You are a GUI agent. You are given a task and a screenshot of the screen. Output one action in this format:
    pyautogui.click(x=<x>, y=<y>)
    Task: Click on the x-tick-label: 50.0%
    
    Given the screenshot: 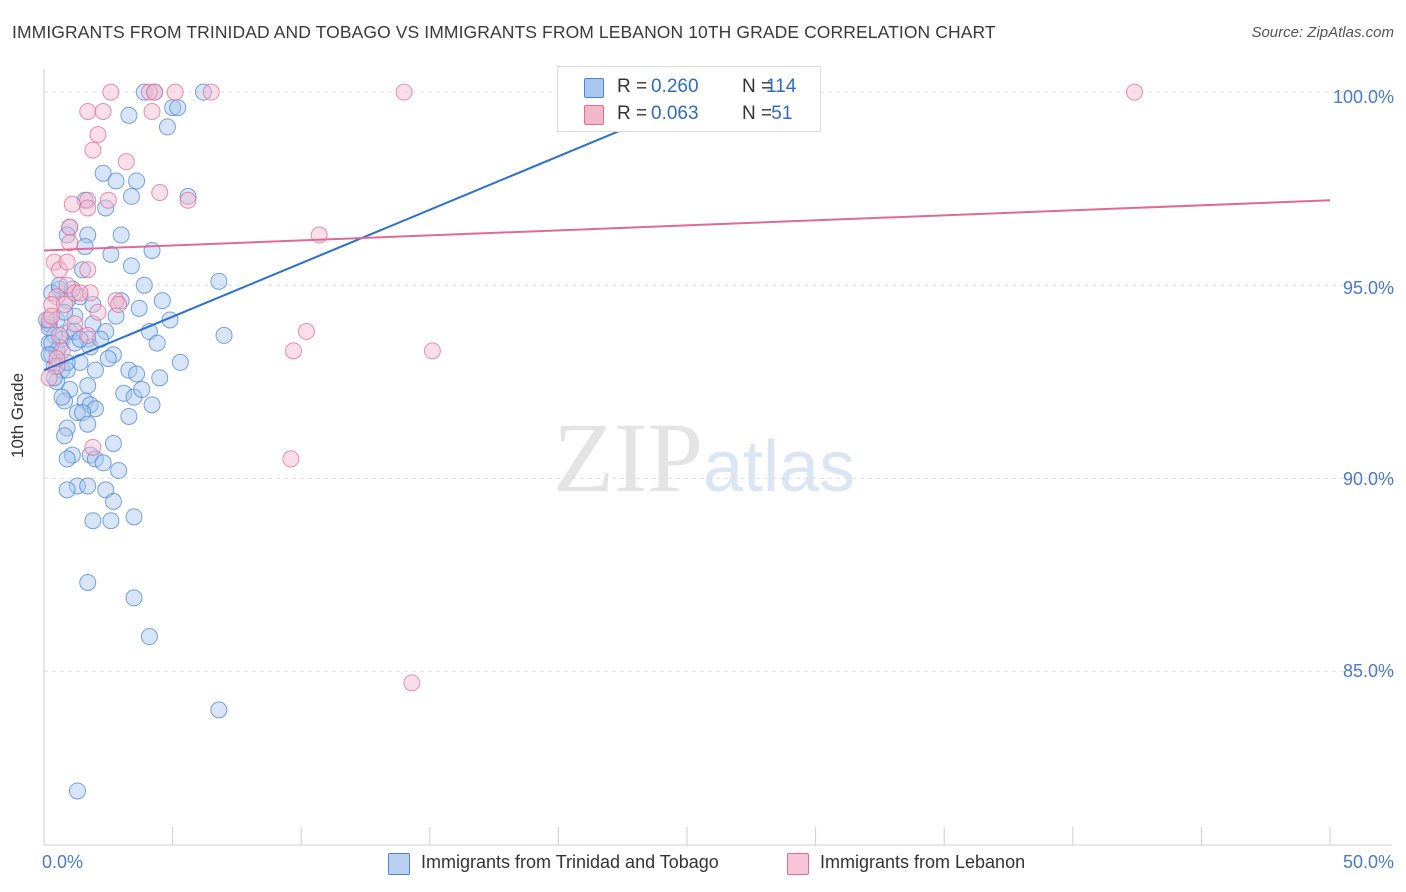 What is the action you would take?
    pyautogui.click(x=1368, y=862)
    